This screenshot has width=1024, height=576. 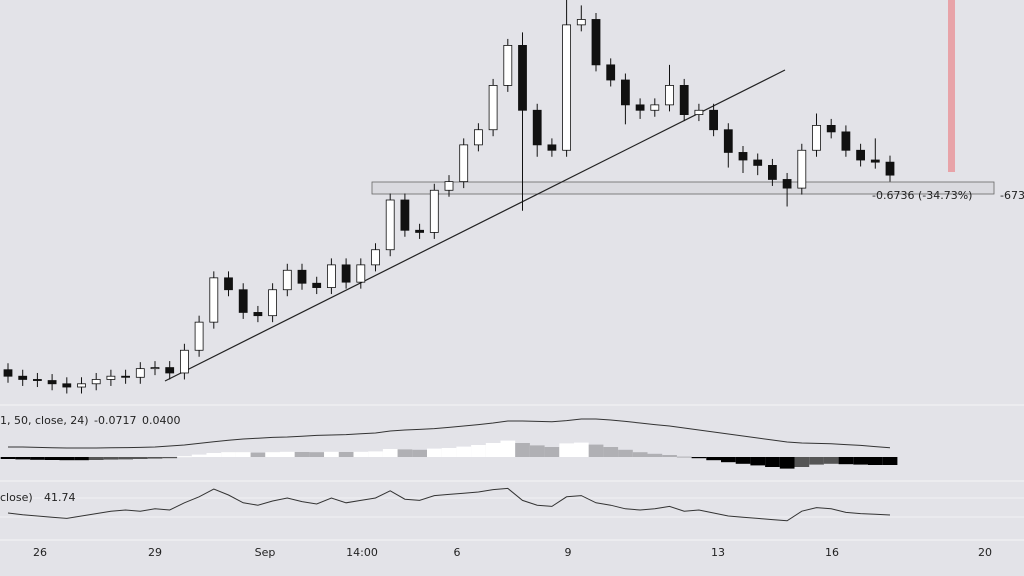 What do you see at coordinates (1012, 195) in the screenshot?
I see `zone-label-cut: -673` at bounding box center [1012, 195].